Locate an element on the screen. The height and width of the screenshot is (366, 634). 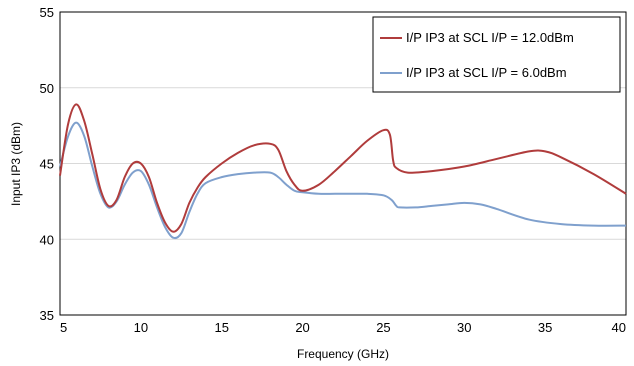
legend-box is located at coordinates (496, 54).